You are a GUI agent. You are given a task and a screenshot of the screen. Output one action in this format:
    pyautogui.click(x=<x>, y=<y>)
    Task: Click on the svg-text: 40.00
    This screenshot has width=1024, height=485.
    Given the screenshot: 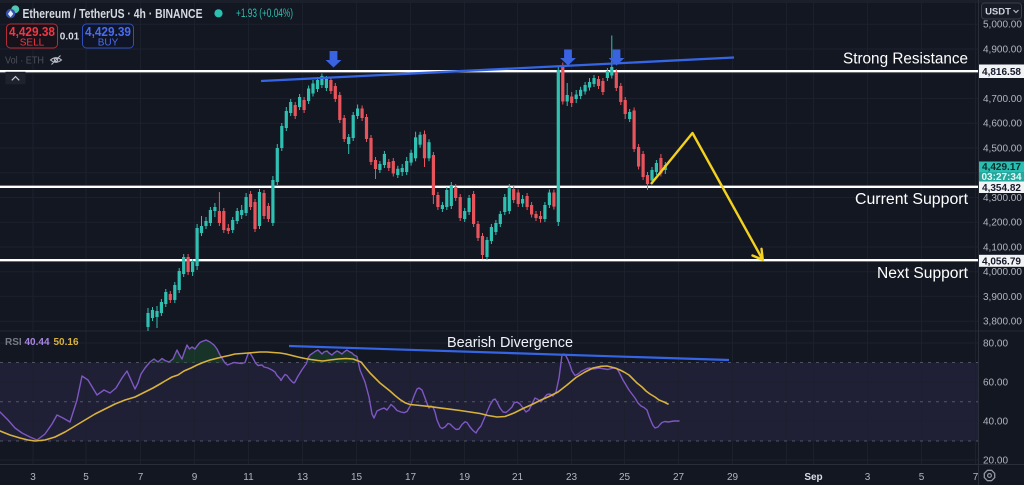 What is the action you would take?
    pyautogui.click(x=995, y=422)
    